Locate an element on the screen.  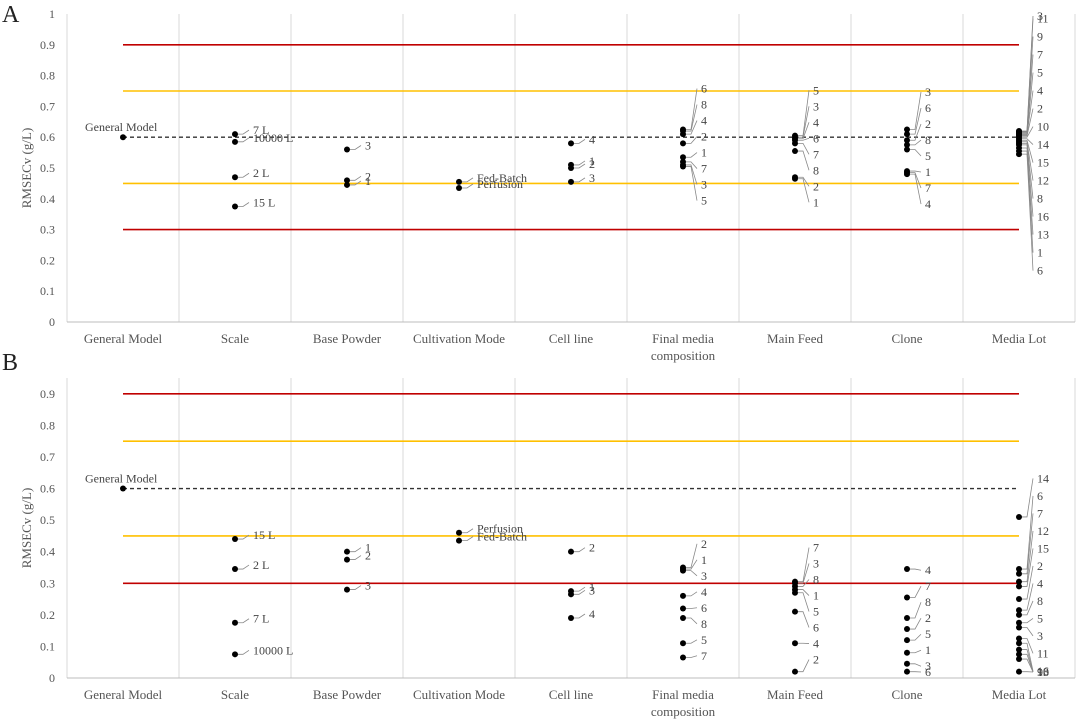
y-tick-label: 1 is located at coordinates (52, 14).